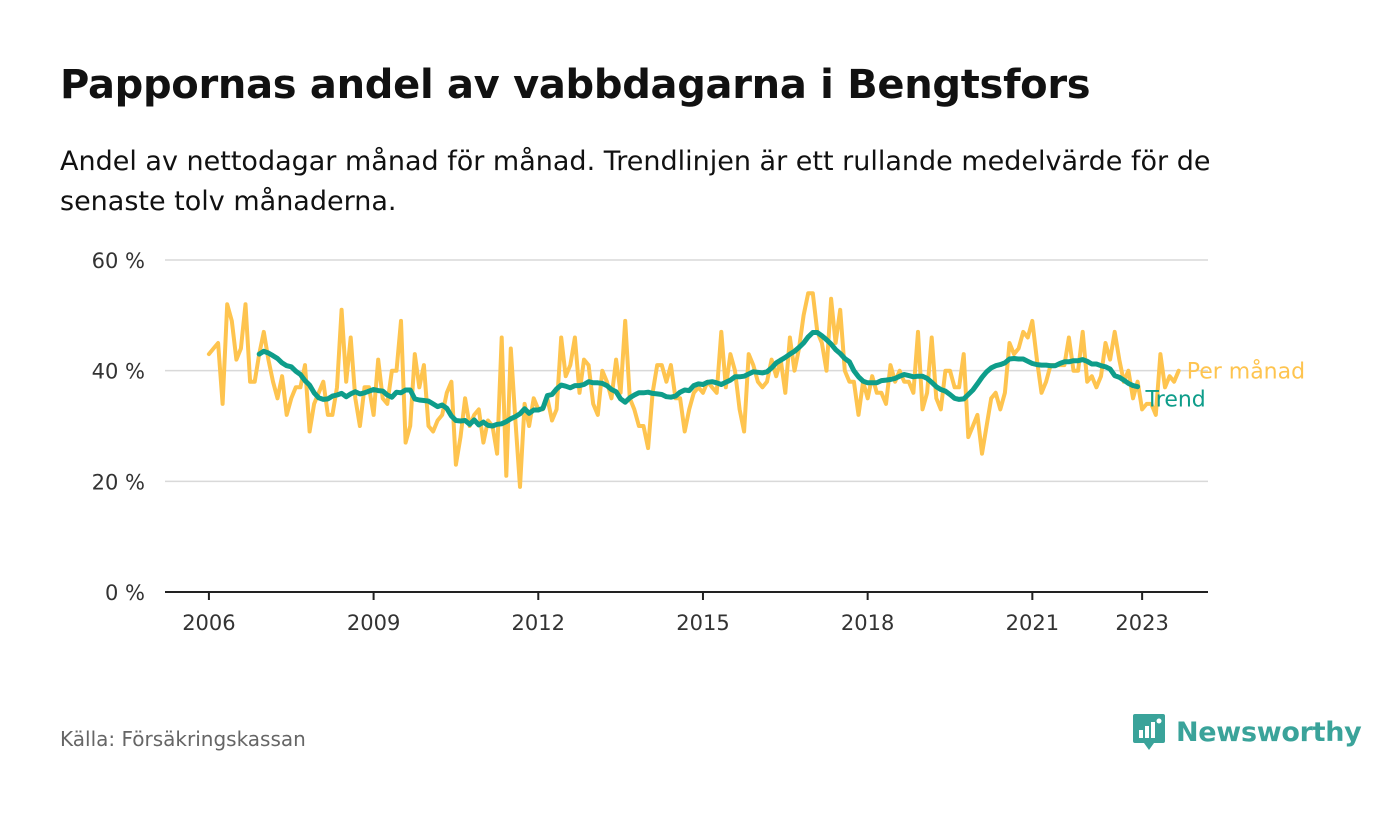  Describe the element at coordinates (867, 623) in the screenshot. I see `x-tick-label: 2018` at that location.